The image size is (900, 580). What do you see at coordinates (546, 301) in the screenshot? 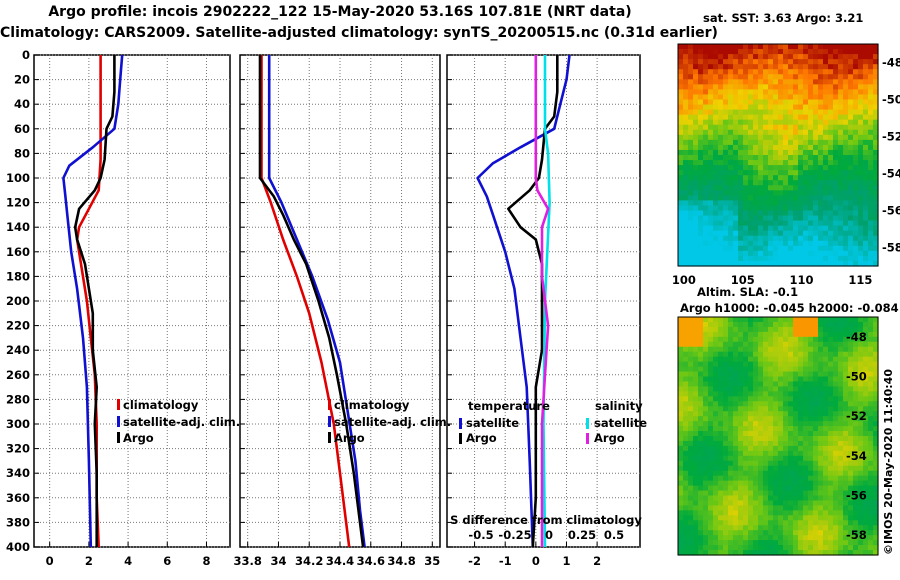
I see `difference-from-climatology-series-salinity_sat` at bounding box center [546, 301].